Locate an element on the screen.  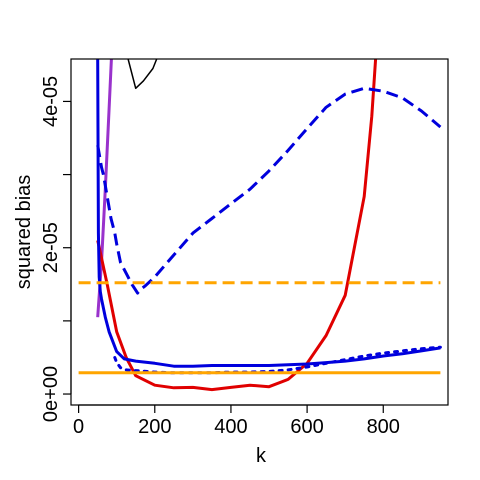
x-tick-label: 600 is located at coordinates (306, 427).